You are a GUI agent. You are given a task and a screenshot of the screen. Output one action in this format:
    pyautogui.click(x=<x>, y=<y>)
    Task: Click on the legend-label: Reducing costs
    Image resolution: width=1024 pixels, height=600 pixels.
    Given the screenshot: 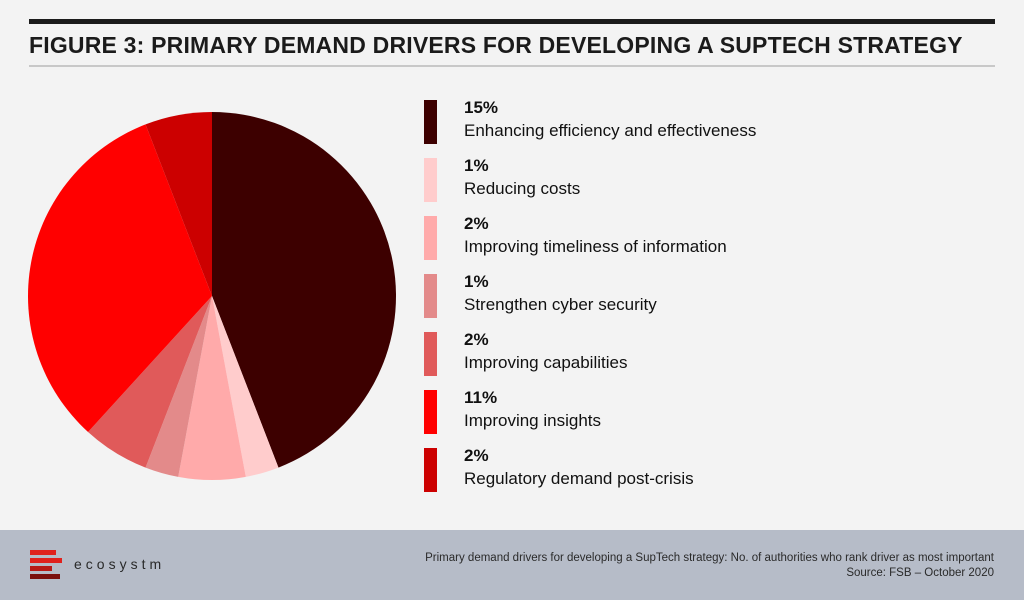 What is the action you would take?
    pyautogui.click(x=522, y=188)
    